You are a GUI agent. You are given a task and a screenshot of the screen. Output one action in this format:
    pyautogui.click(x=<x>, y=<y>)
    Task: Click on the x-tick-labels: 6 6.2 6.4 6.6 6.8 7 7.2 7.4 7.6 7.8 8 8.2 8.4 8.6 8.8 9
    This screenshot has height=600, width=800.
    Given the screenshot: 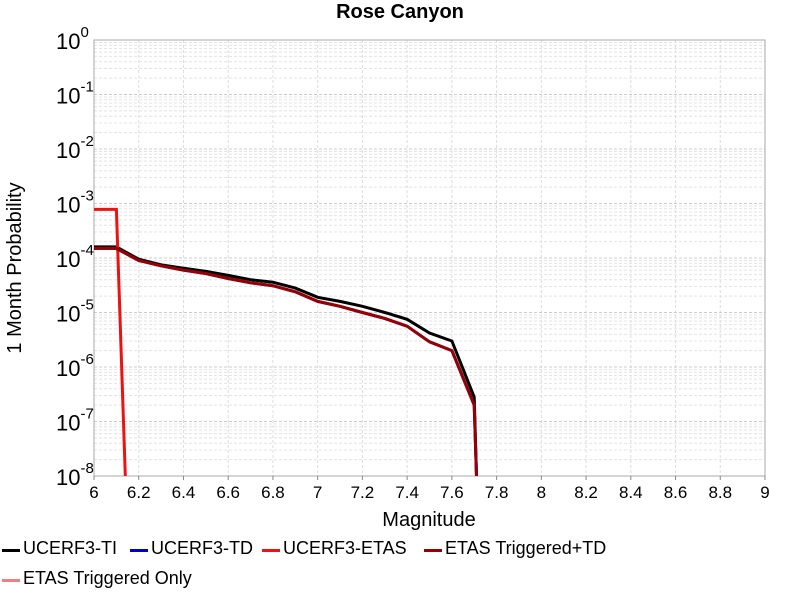 What is the action you would take?
    pyautogui.click(x=429, y=489)
    